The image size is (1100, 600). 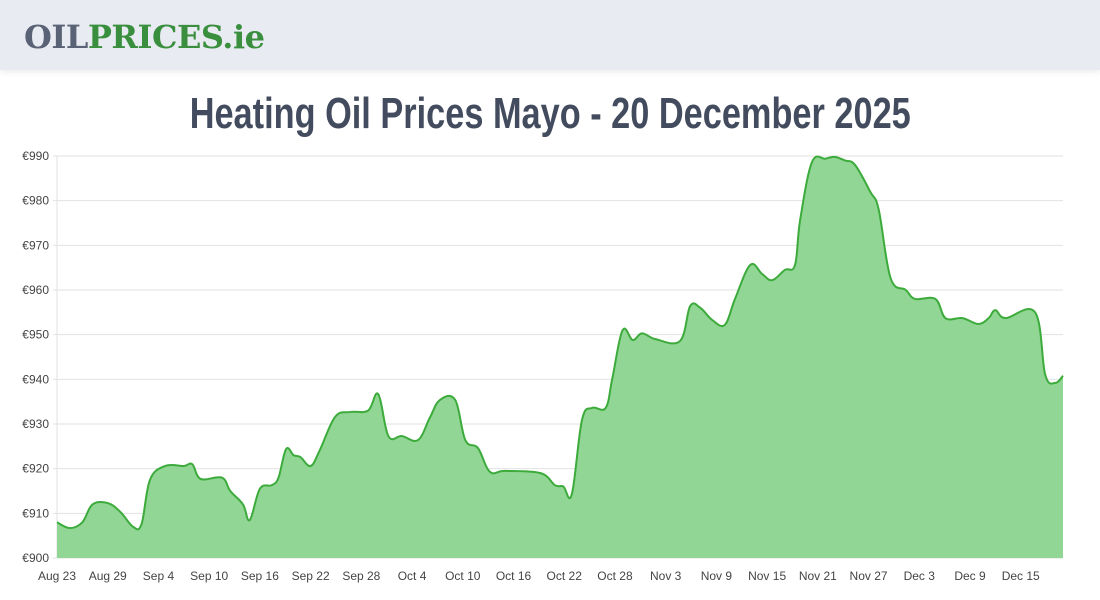 I want to click on y-tick-label: €920, so click(x=35, y=469).